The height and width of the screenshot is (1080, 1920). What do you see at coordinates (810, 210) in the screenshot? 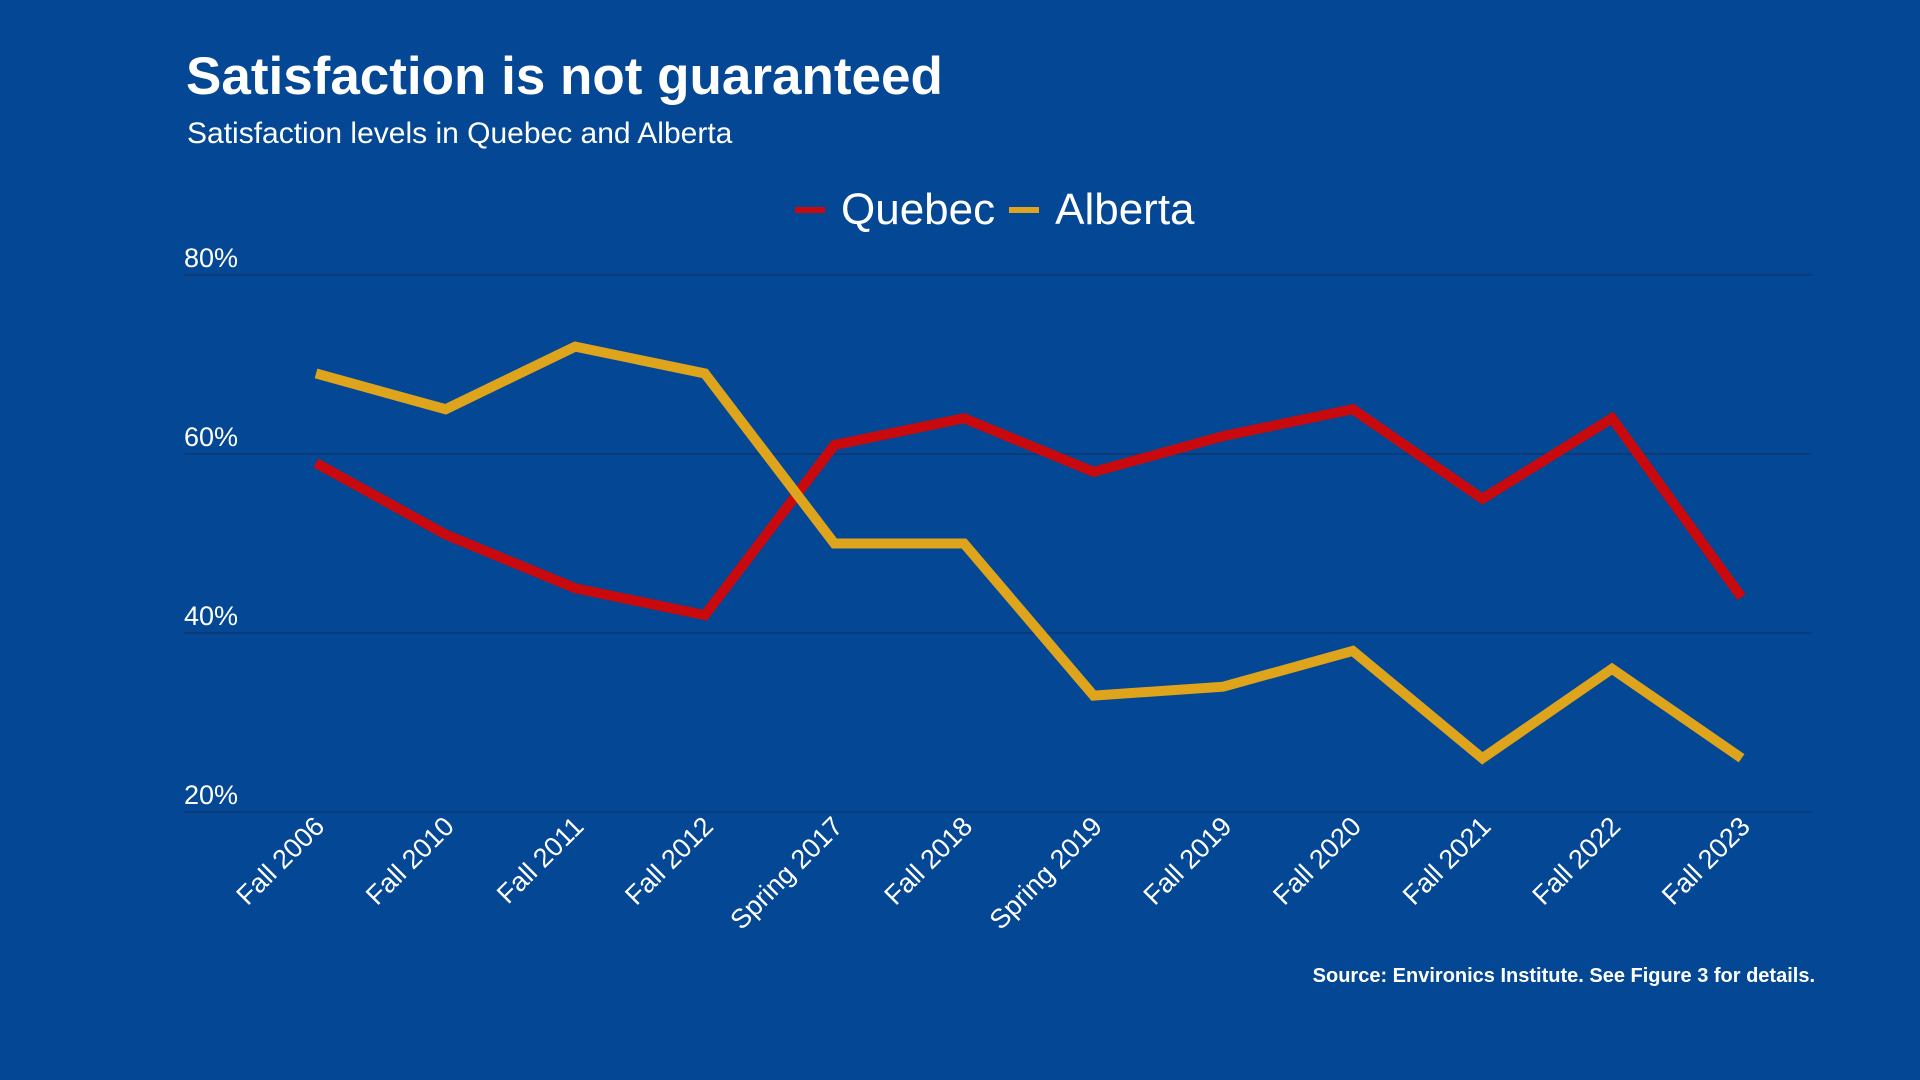
I see `legend-swatch-quebec` at bounding box center [810, 210].